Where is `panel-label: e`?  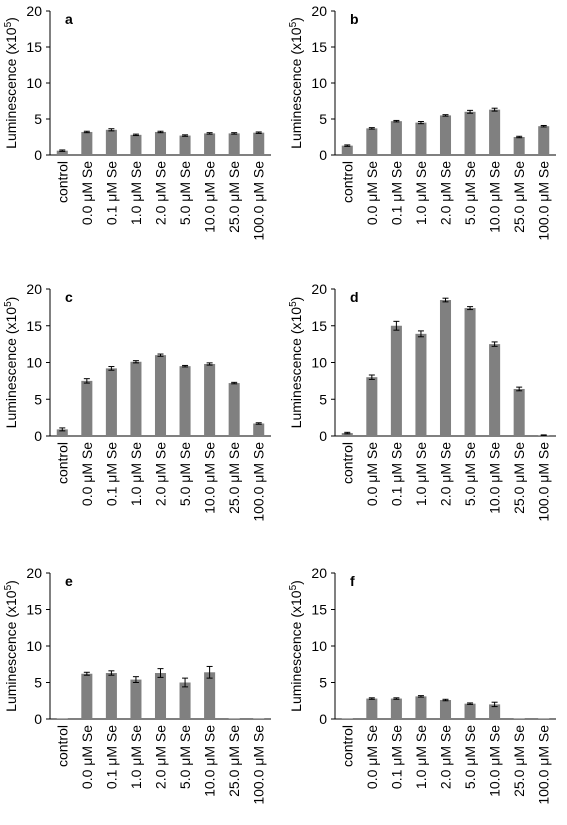
panel-label: e is located at coordinates (69, 581).